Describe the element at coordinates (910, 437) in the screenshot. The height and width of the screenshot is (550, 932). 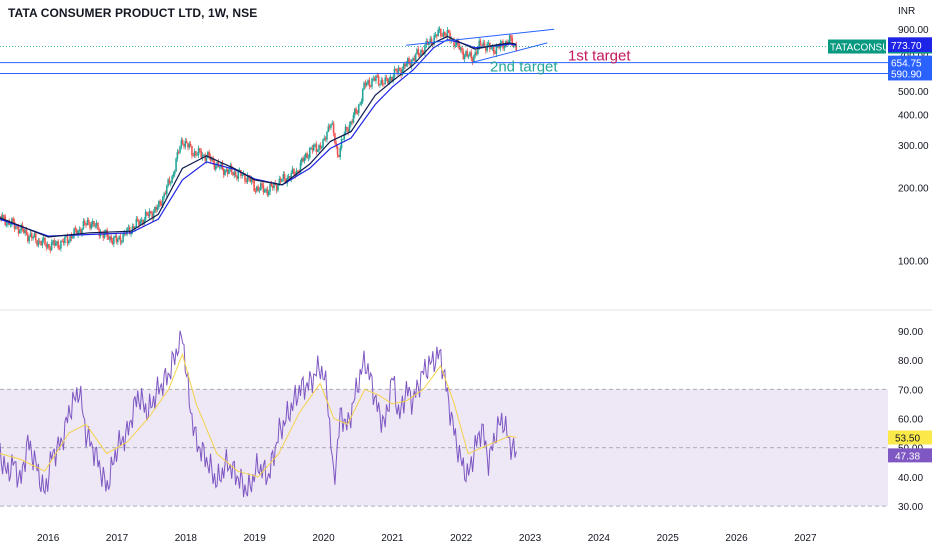
I see `rsi-tag` at that location.